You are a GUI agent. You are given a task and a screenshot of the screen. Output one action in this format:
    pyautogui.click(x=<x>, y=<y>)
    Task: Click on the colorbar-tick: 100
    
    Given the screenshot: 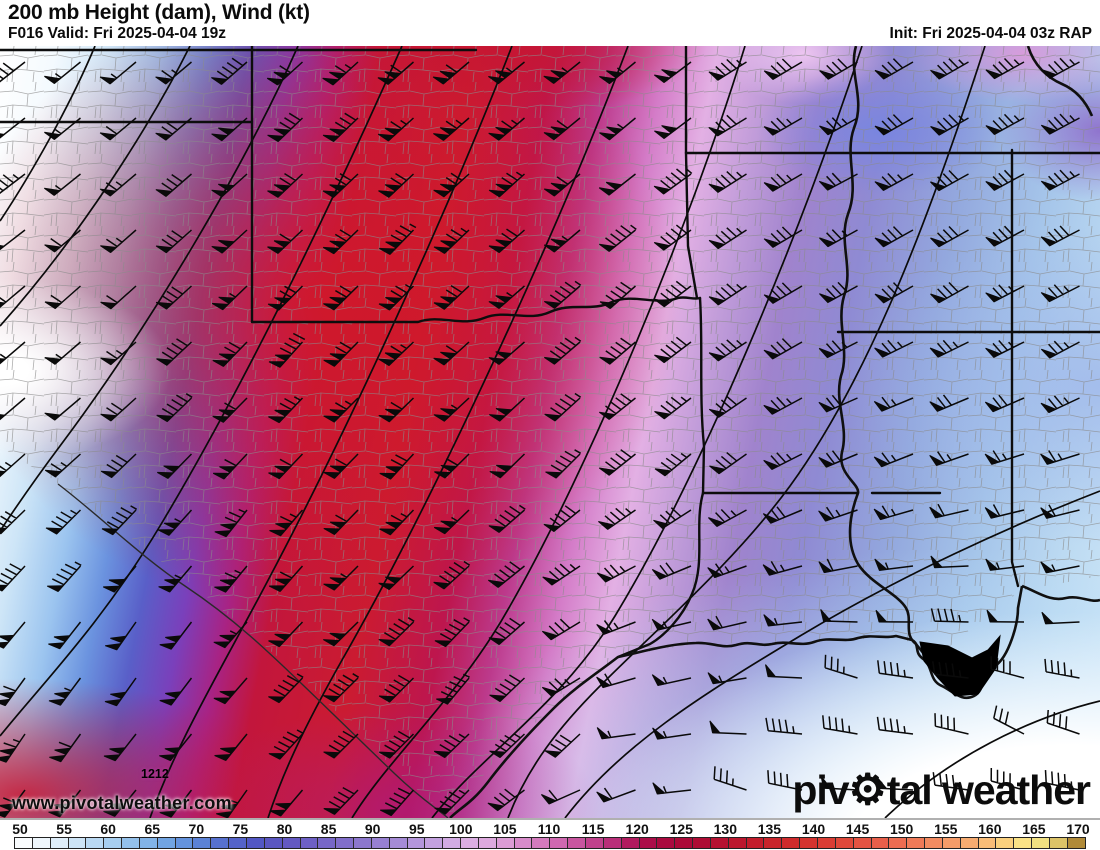 What is the action you would take?
    pyautogui.click(x=461, y=829)
    